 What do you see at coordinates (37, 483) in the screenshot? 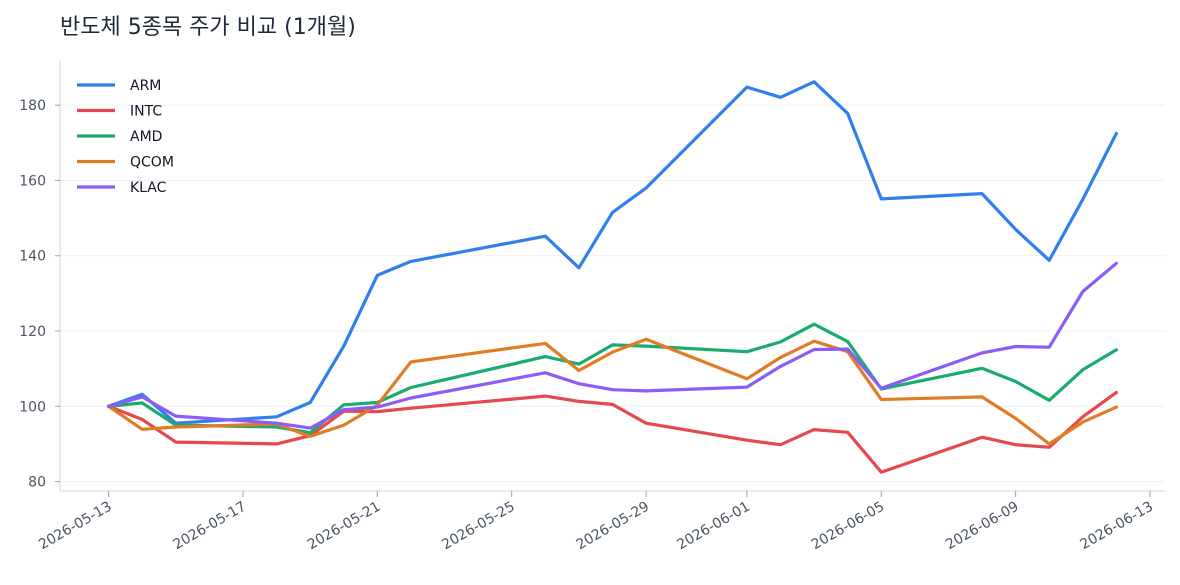
I see `y-tick-label: 80` at bounding box center [37, 483].